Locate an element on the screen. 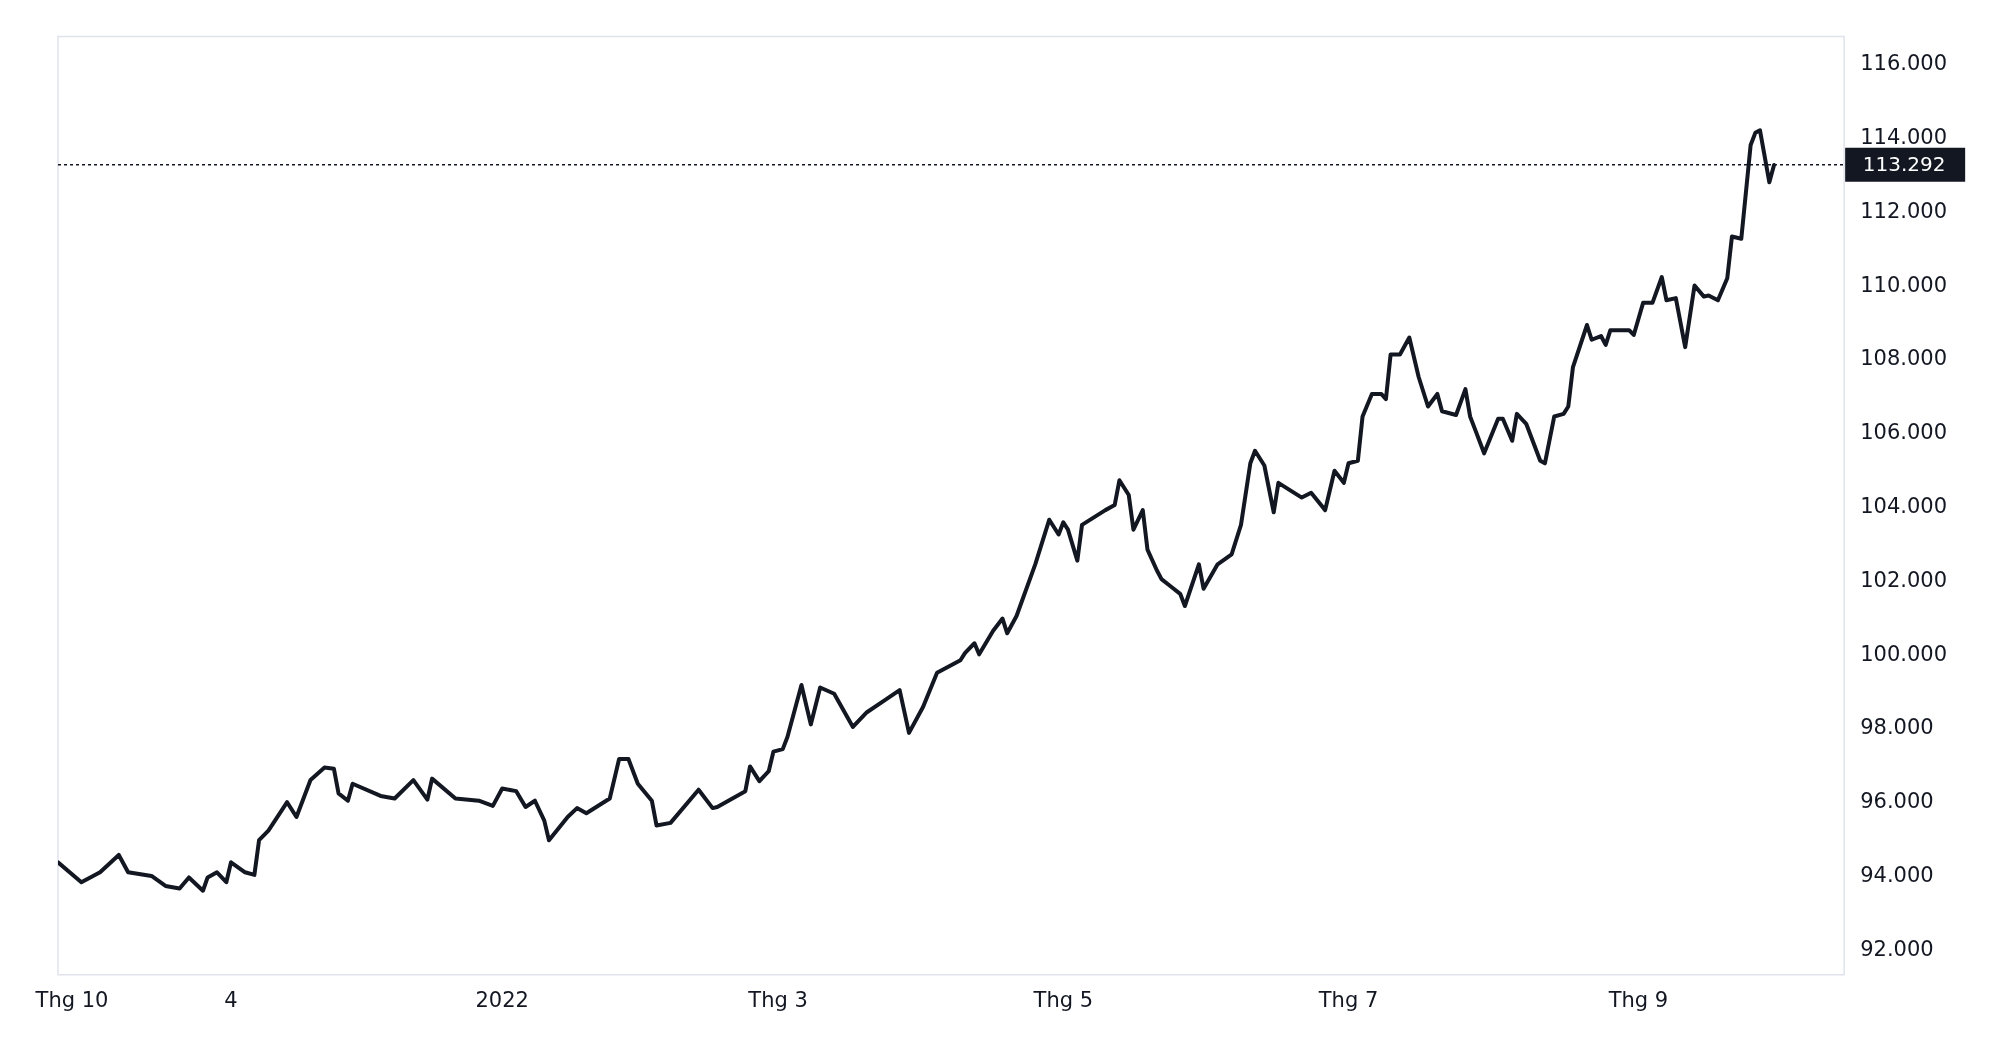  ref-line-label: 113.292 is located at coordinates (1904, 164).